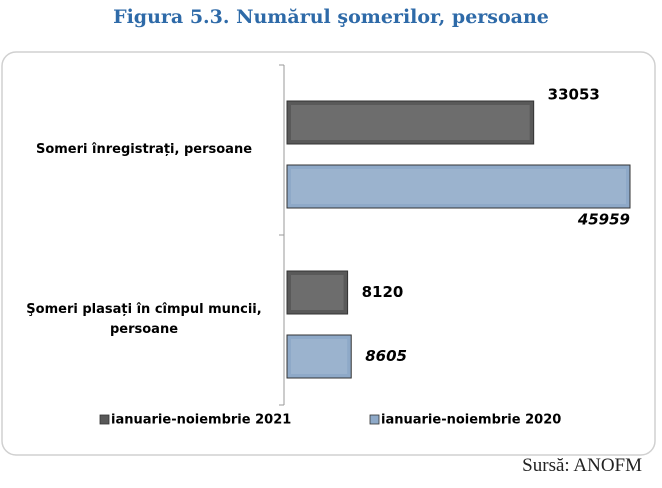 The width and height of the screenshot is (662, 488). What do you see at coordinates (603, 220) in the screenshot?
I see `data-label: 45959` at bounding box center [603, 220].